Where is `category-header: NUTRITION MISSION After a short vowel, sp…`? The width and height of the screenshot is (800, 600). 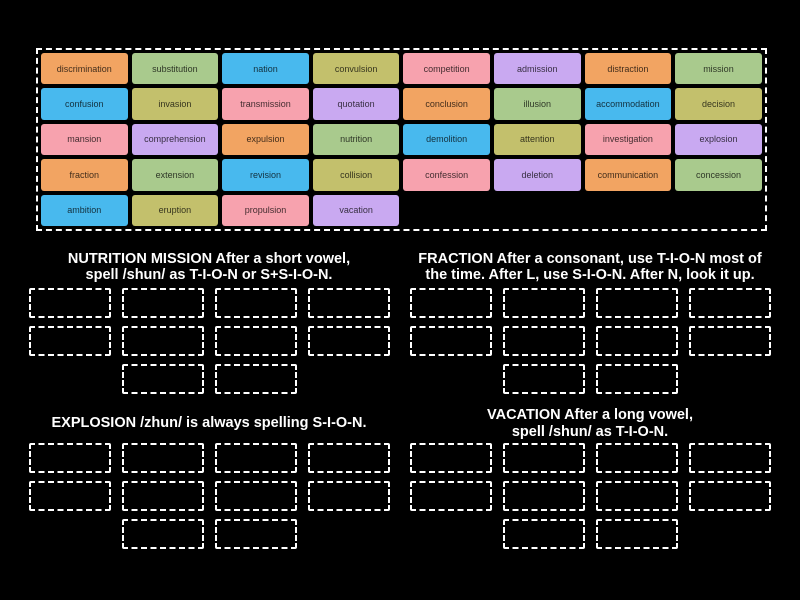
category-header: NUTRITION MISSION After a short vowel, sp… is located at coordinates (209, 267).